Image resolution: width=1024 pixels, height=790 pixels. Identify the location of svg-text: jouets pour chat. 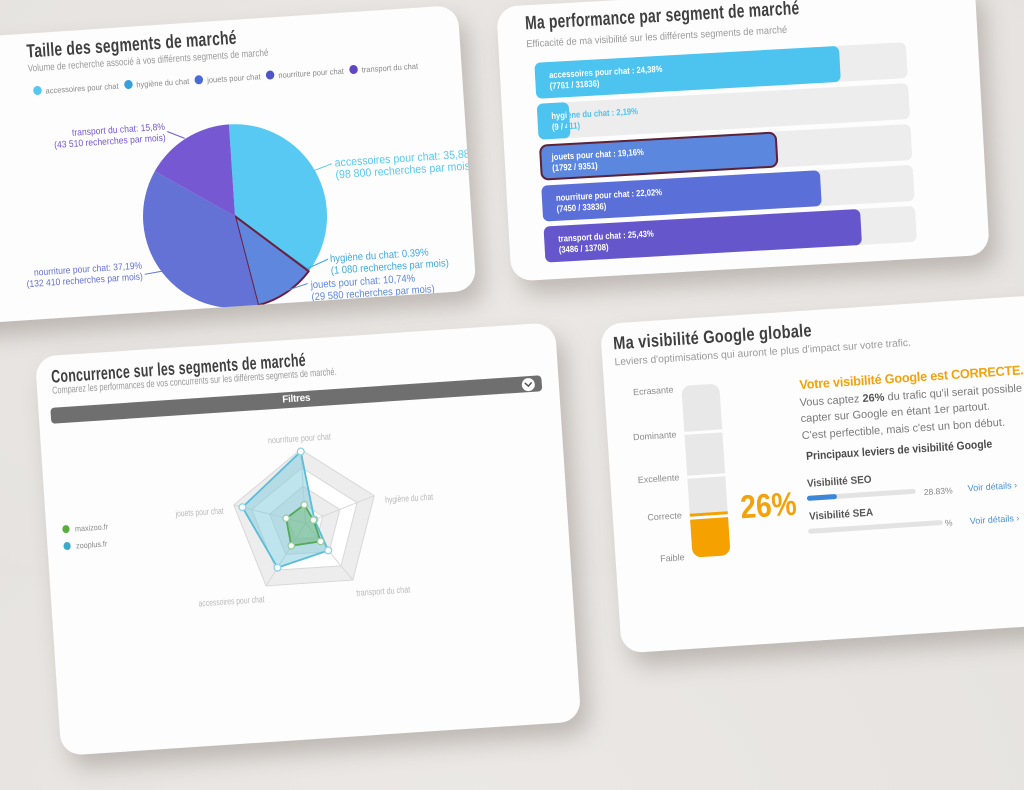
(200, 512).